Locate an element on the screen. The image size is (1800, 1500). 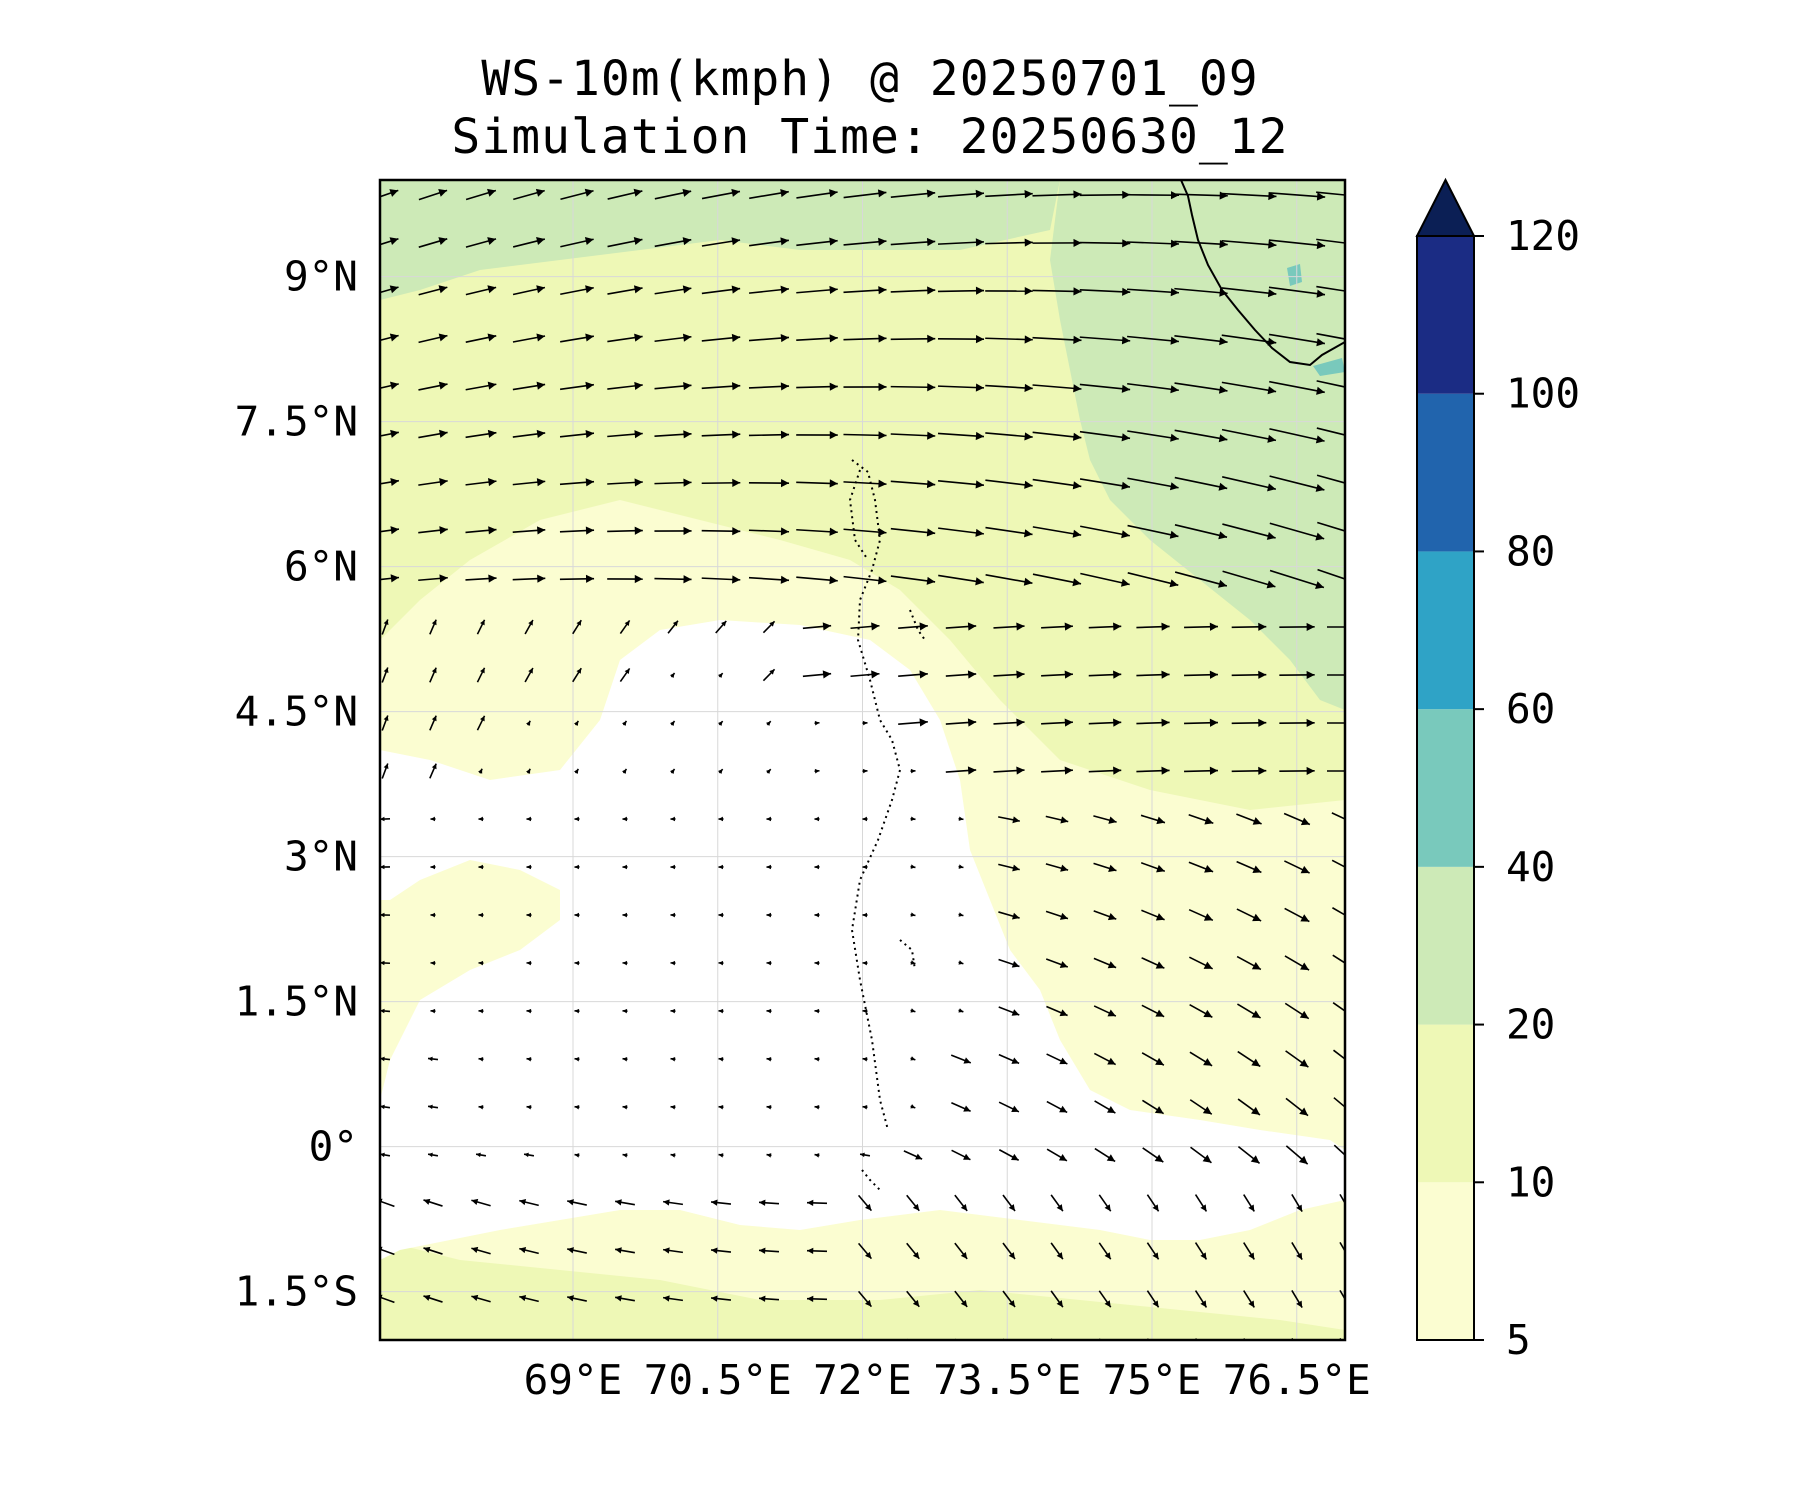
colorbar-tick-label: 120 is located at coordinates (1543, 236).